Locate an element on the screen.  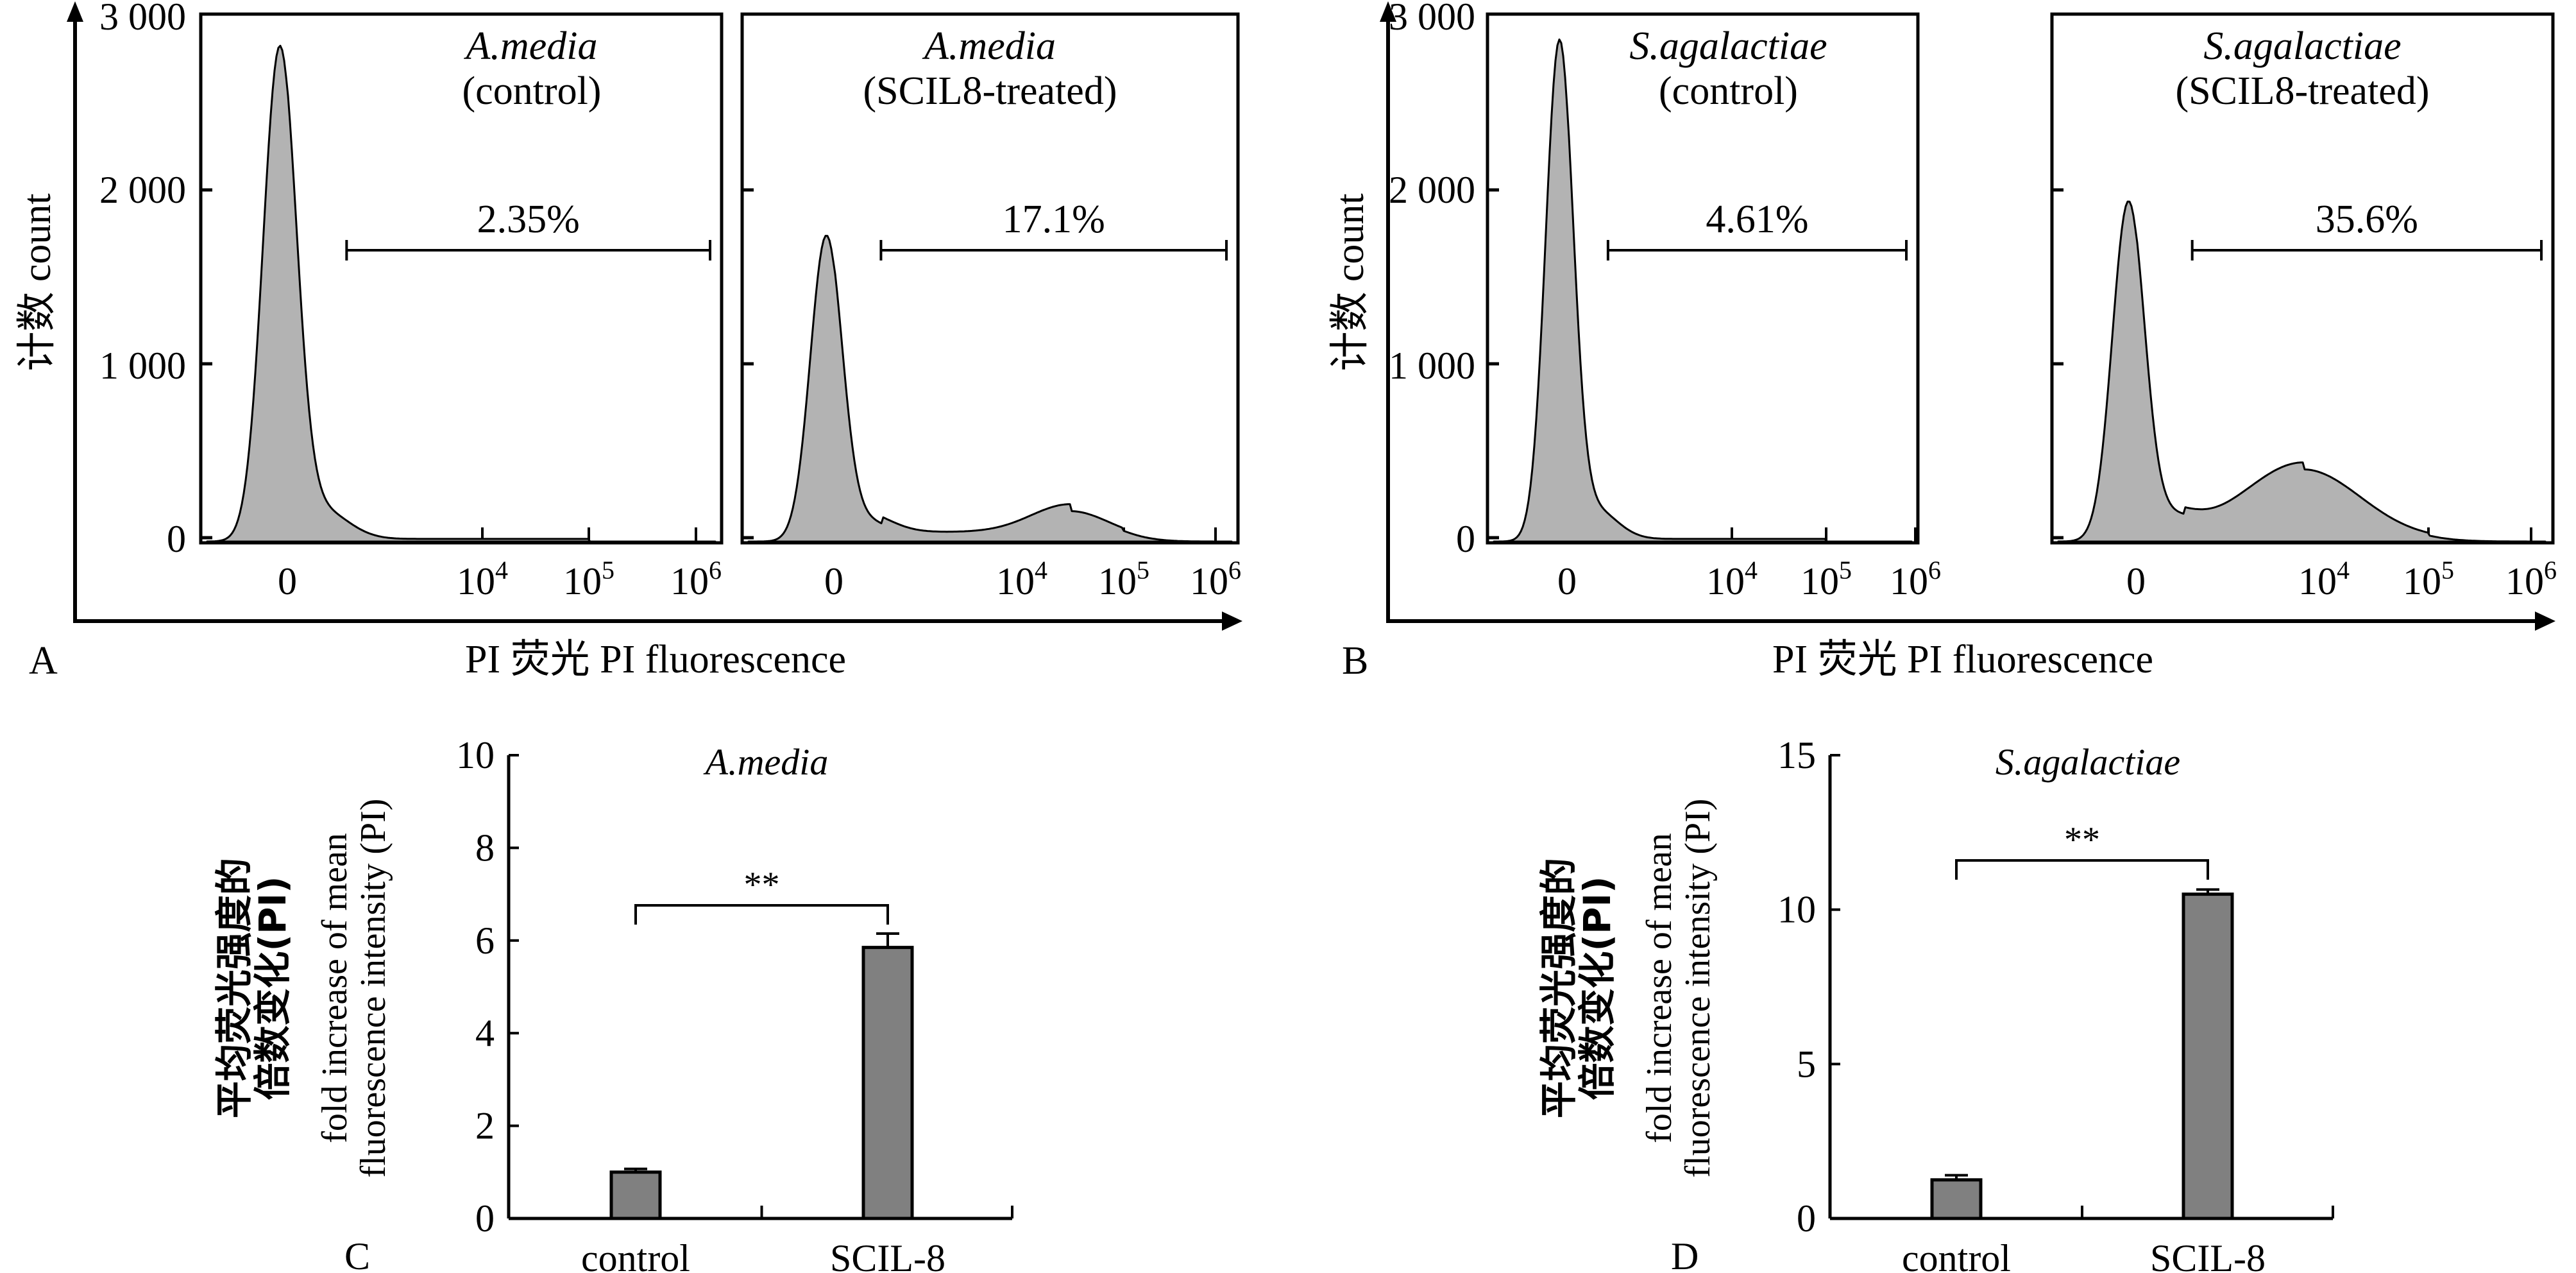
panel-d-ylabel-cn-1: 平均荧光强度的 is located at coordinates (1558, 988).